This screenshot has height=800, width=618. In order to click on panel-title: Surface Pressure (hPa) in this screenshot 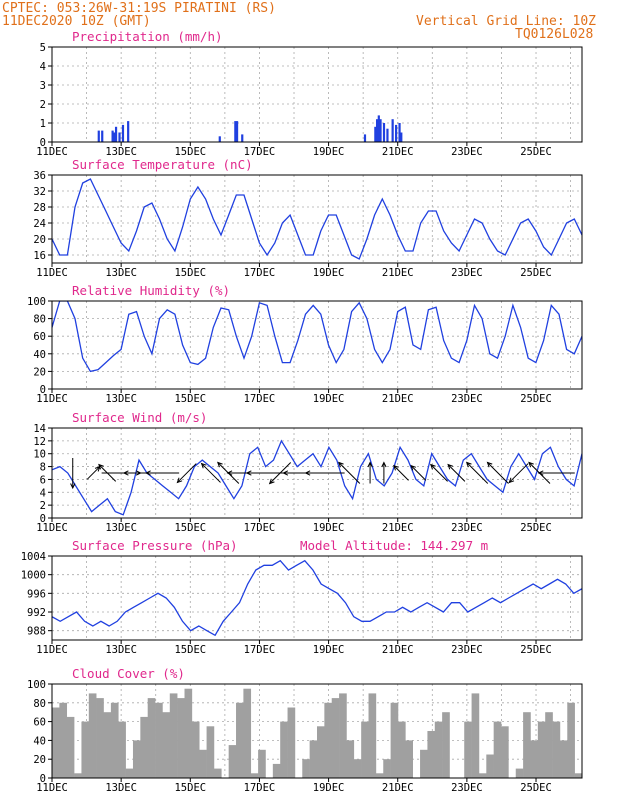, I will do `click(155, 545)`.